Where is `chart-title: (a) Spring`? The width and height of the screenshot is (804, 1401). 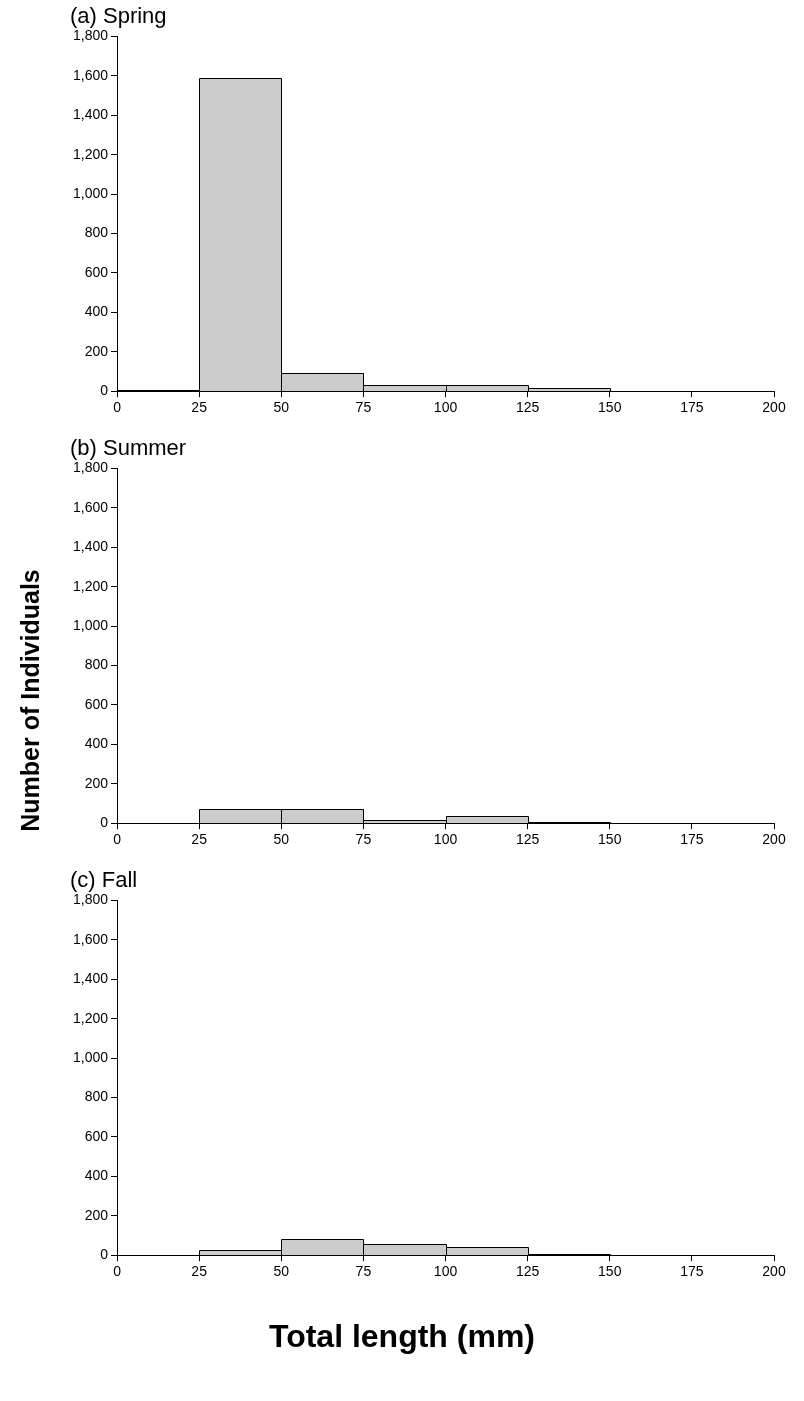
chart-title: (a) Spring is located at coordinates (118, 16).